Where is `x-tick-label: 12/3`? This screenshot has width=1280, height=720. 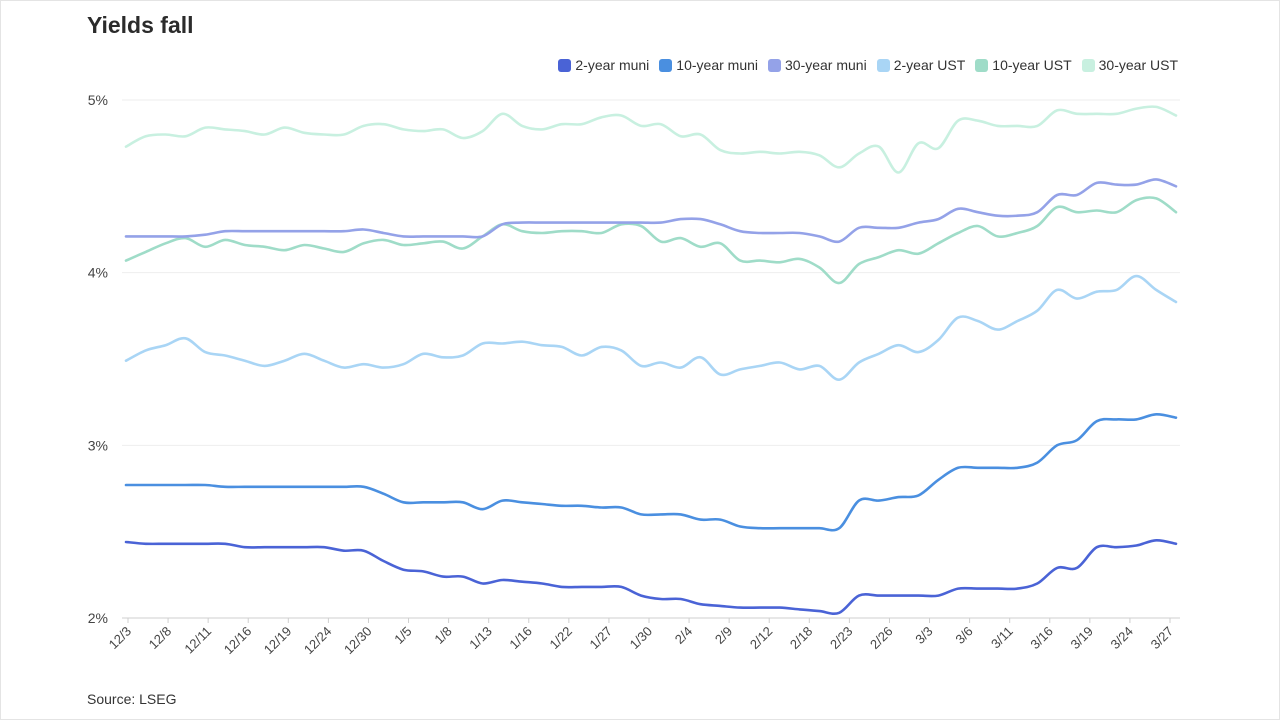 x-tick-label: 12/3 is located at coordinates (120, 638).